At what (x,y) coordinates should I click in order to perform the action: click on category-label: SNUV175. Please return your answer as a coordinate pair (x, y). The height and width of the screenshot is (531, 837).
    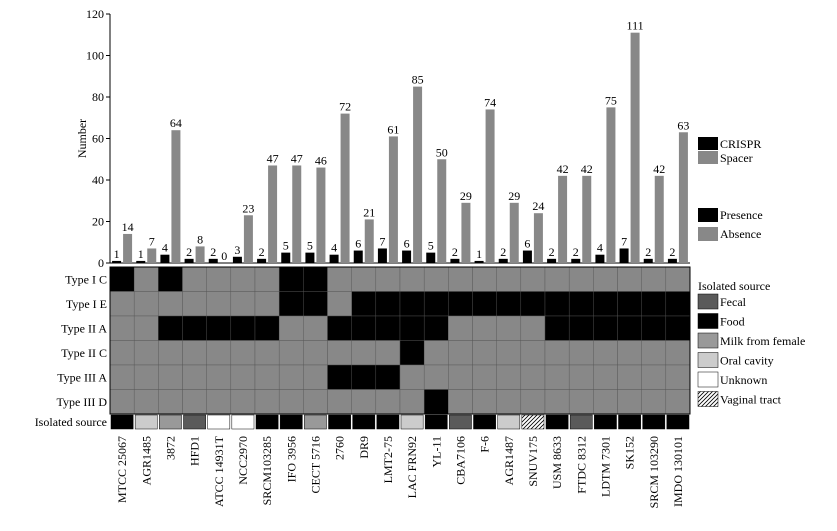
    Looking at the image, I should click on (533, 461).